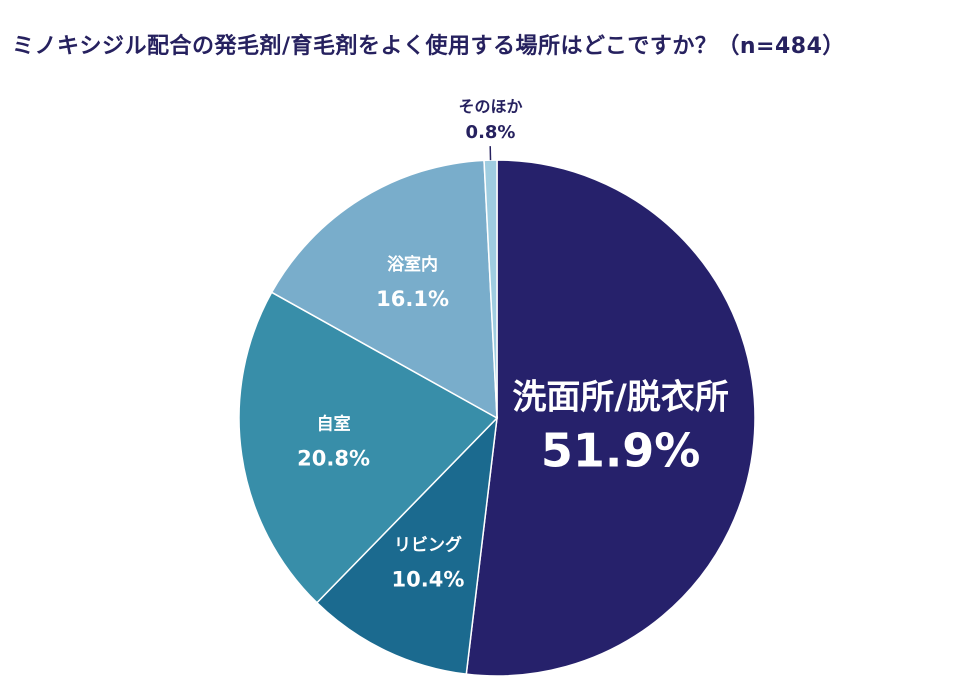 The width and height of the screenshot is (960, 700). I want to click on slice-value-label: 16.1%, so click(412, 299).